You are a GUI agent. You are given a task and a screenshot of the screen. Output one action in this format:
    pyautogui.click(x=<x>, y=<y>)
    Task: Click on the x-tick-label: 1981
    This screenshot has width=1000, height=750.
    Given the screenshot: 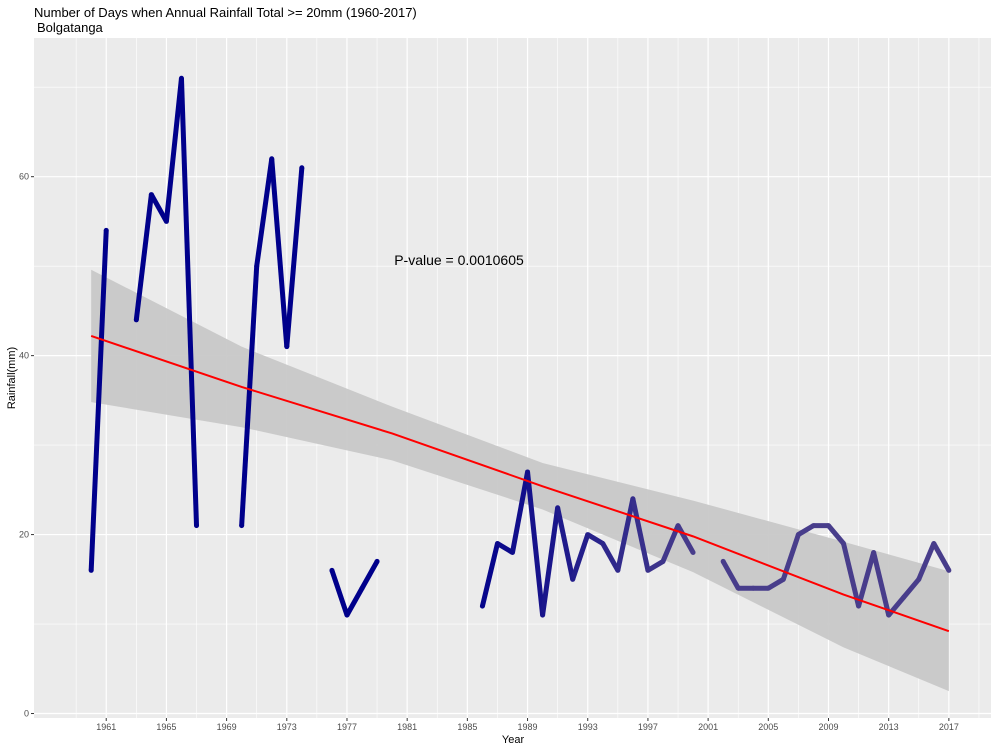 What is the action you would take?
    pyautogui.click(x=407, y=727)
    